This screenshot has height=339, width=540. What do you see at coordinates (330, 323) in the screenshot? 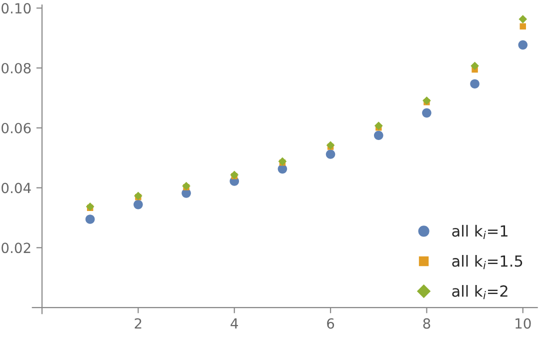
I see `x-tick-label: 6` at bounding box center [330, 323].